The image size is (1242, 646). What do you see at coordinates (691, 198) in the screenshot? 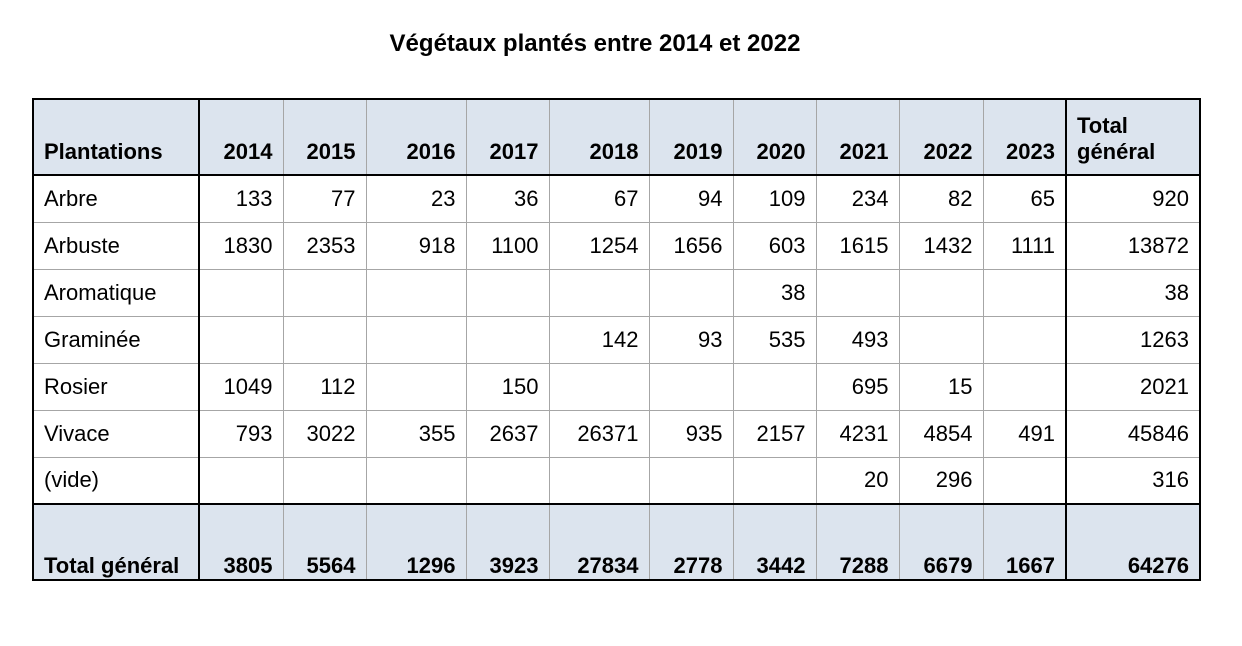
I see `cell-value: 94` at bounding box center [691, 198].